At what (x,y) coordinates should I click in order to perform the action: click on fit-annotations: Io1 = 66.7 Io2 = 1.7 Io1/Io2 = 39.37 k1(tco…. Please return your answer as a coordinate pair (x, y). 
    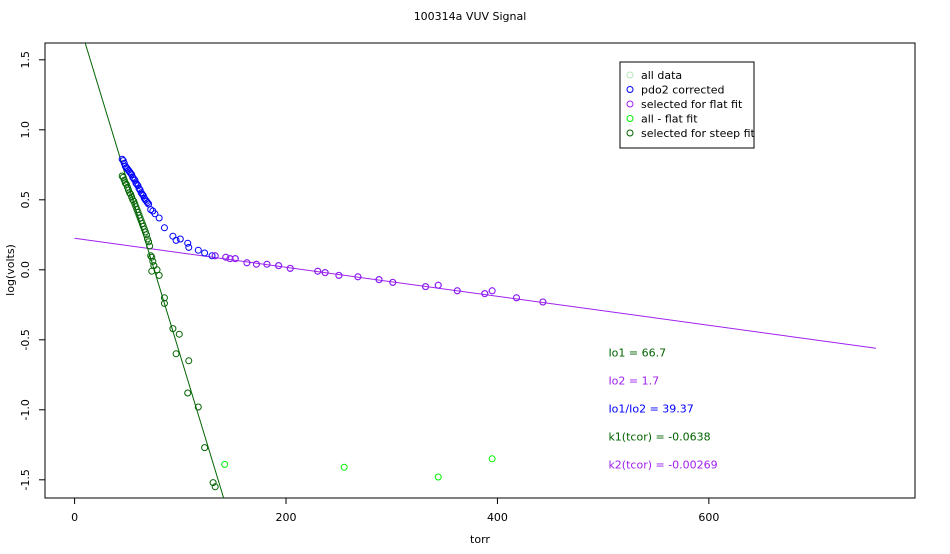
    Looking at the image, I should click on (662, 408).